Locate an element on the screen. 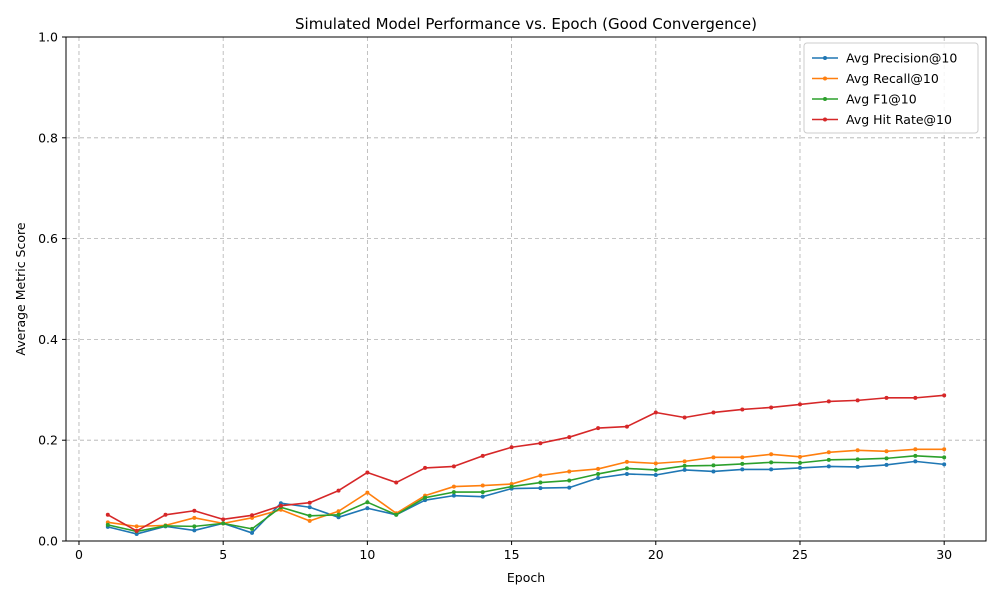 The image size is (1000, 600). y-tick-label: 0.2 is located at coordinates (48, 440).